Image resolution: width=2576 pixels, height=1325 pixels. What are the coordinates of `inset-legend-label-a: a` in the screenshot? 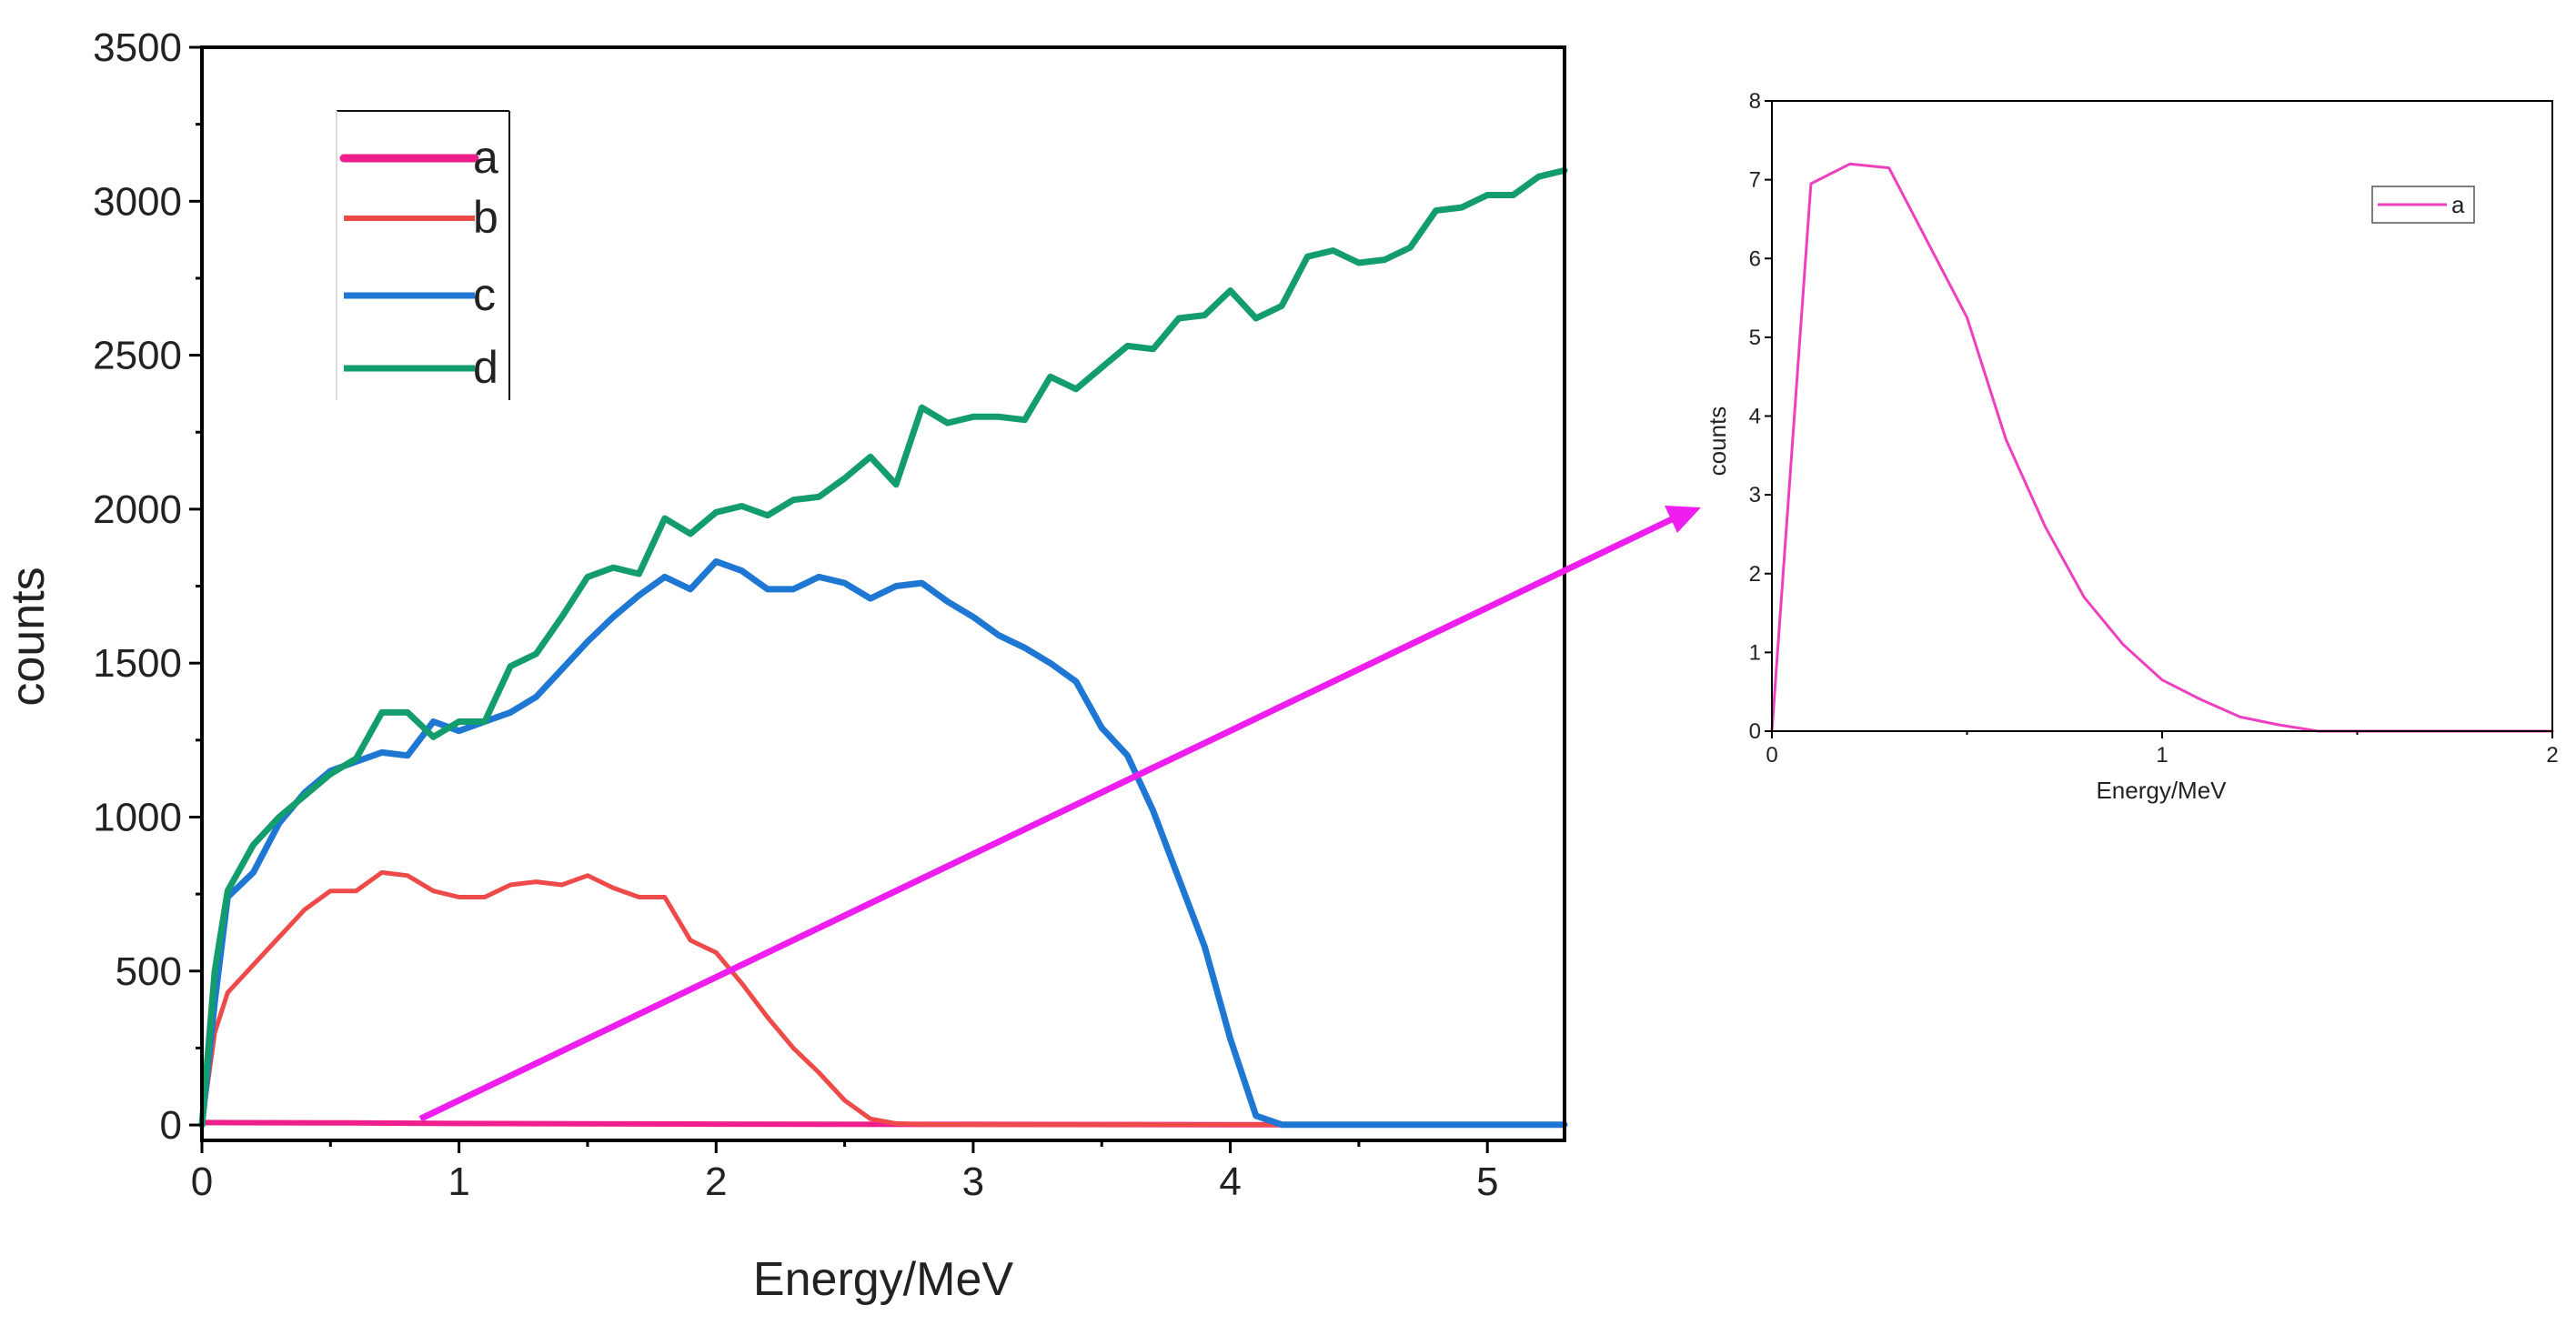 It's located at (2458, 204).